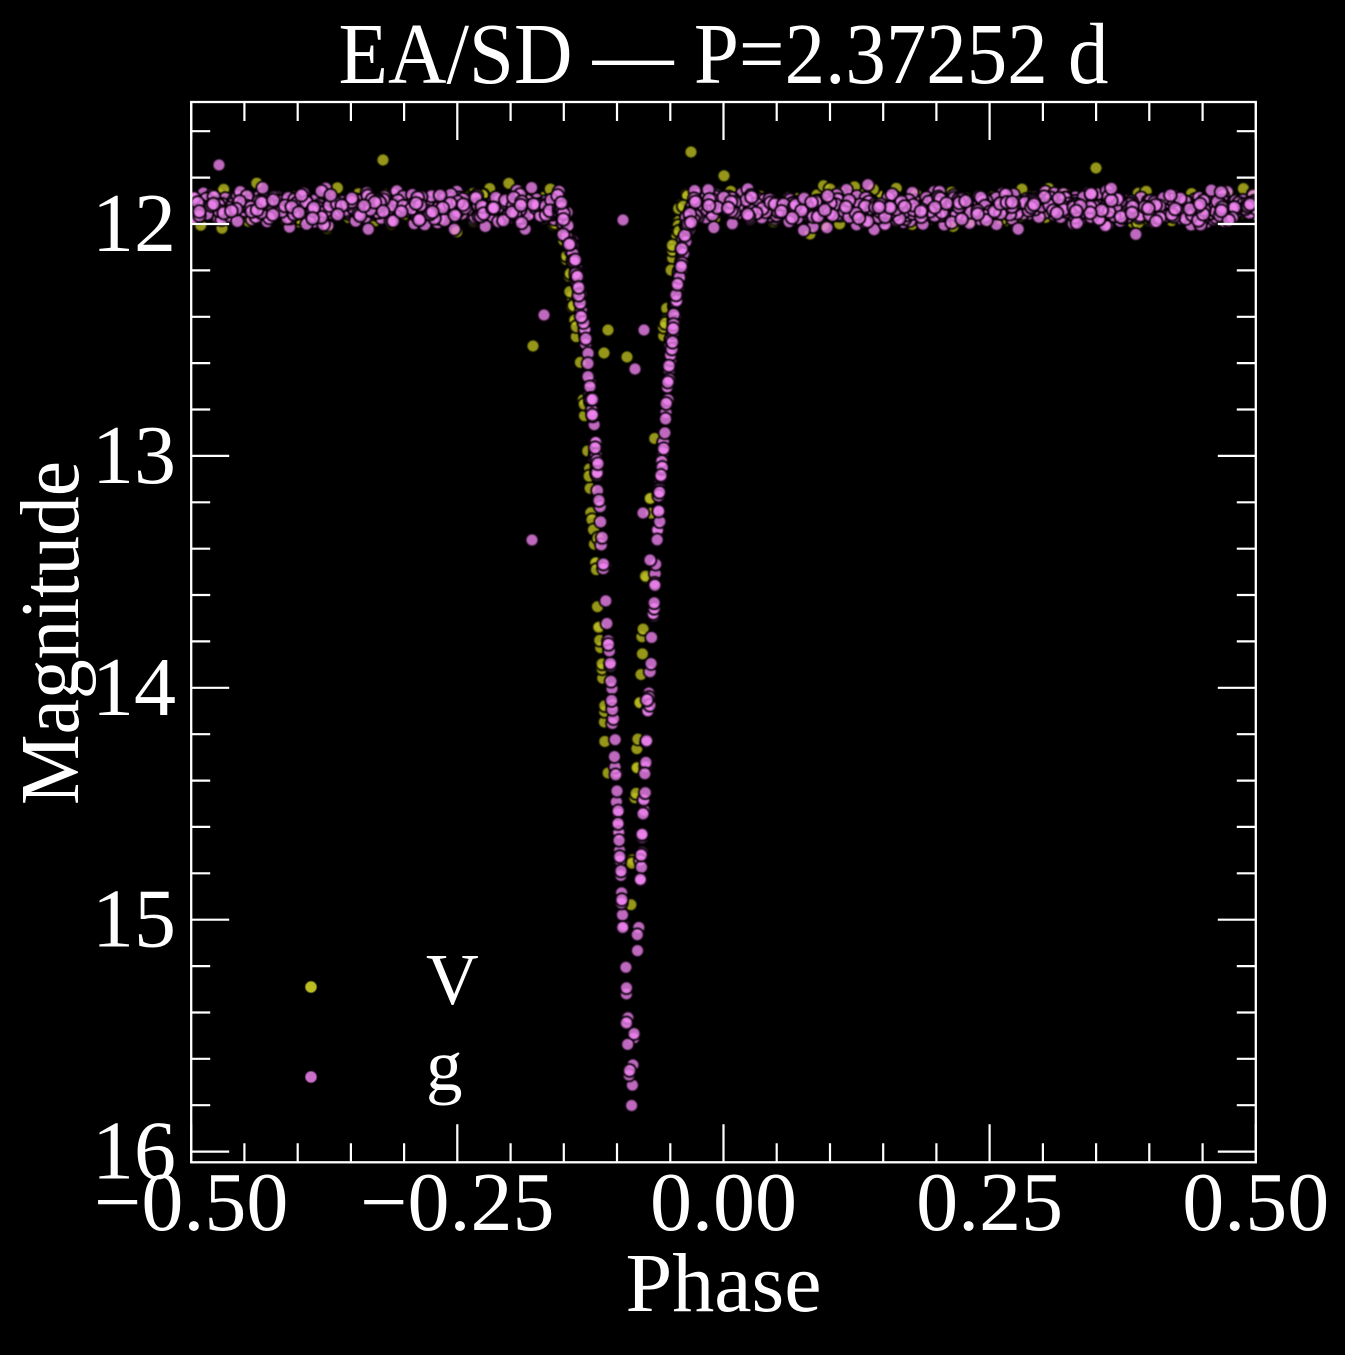  I want to click on svg-text: 0.25, so click(989, 1202).